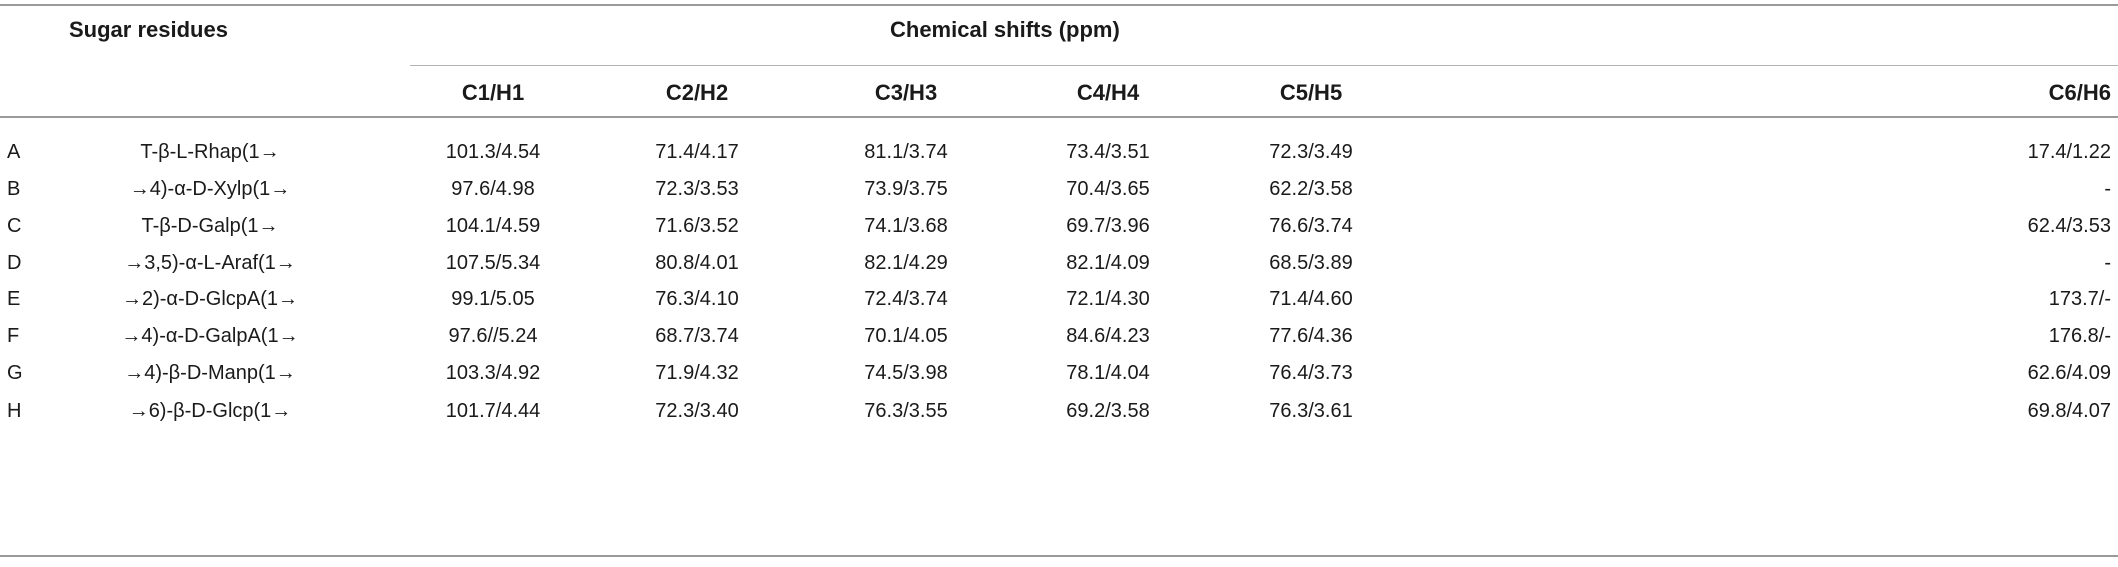  What do you see at coordinates (906, 92) in the screenshot?
I see `col-header-c3h3: C3/H3` at bounding box center [906, 92].